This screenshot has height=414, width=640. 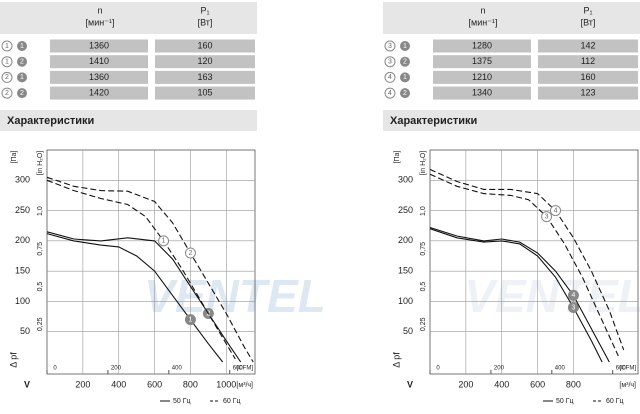 I want to click on header-n: n, so click(x=482, y=10).